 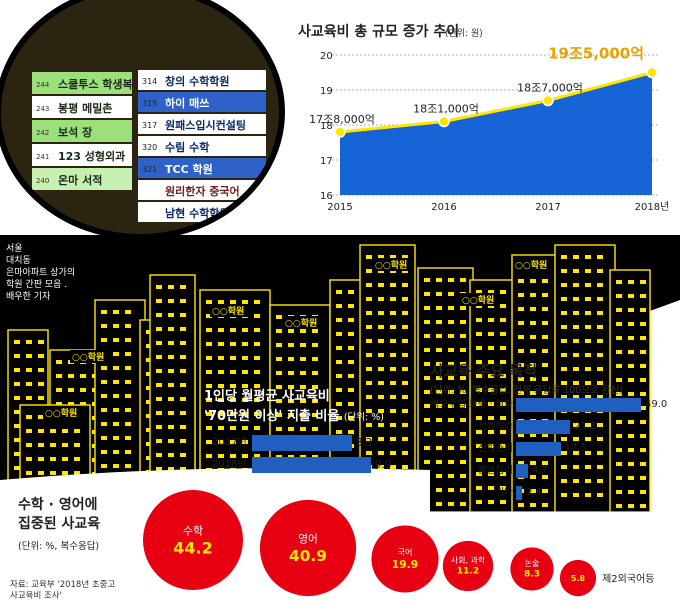 I want to click on data-label: 18조7,000억, so click(x=550, y=88).